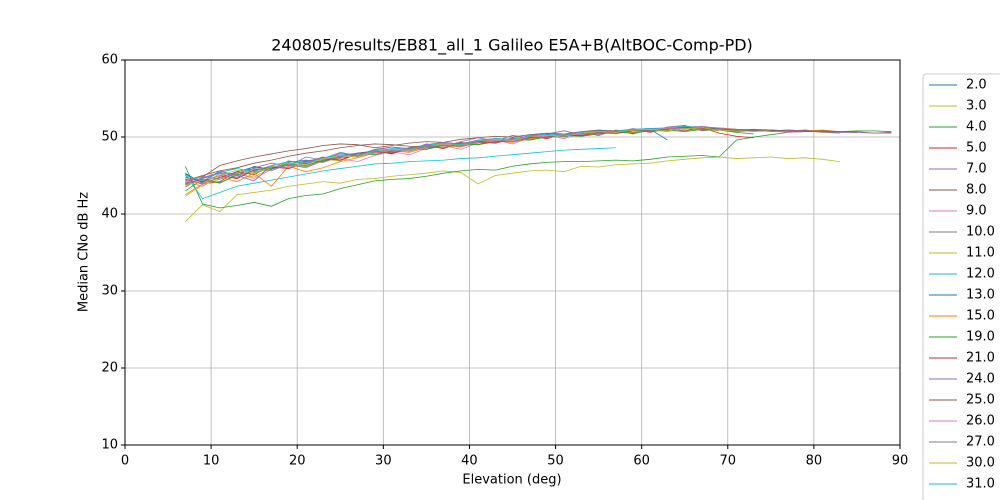  I want to click on x-tick-label: 80, so click(814, 461).